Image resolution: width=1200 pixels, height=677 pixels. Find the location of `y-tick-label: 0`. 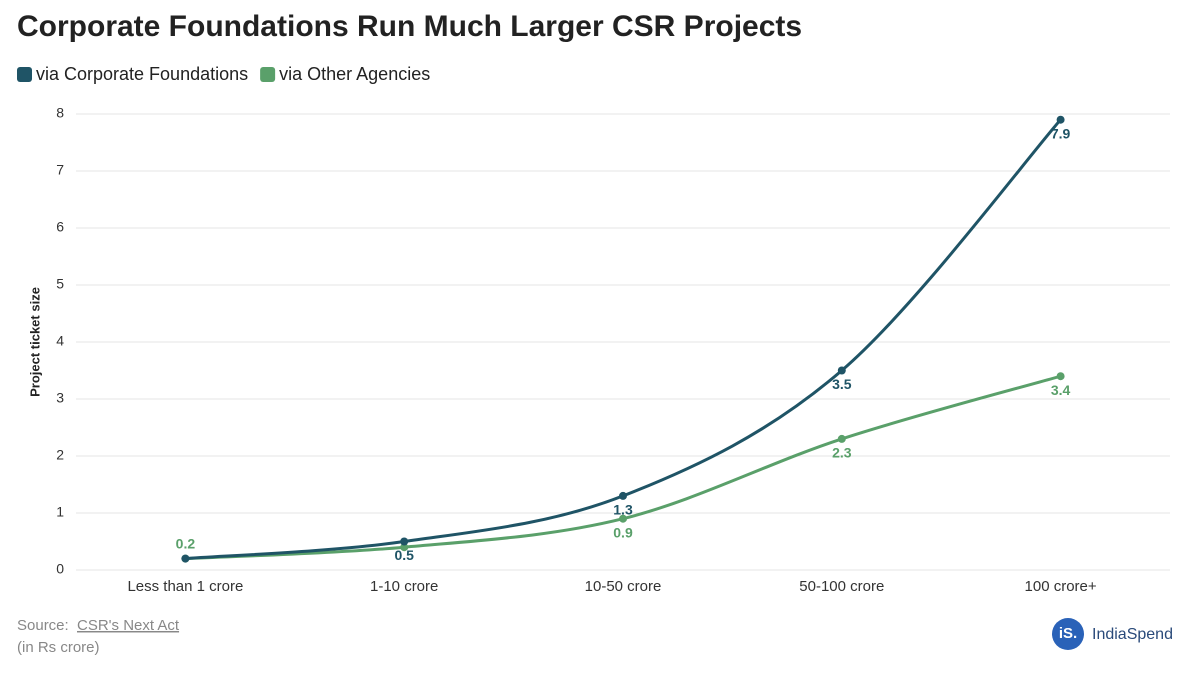

y-tick-label: 0 is located at coordinates (60, 569).